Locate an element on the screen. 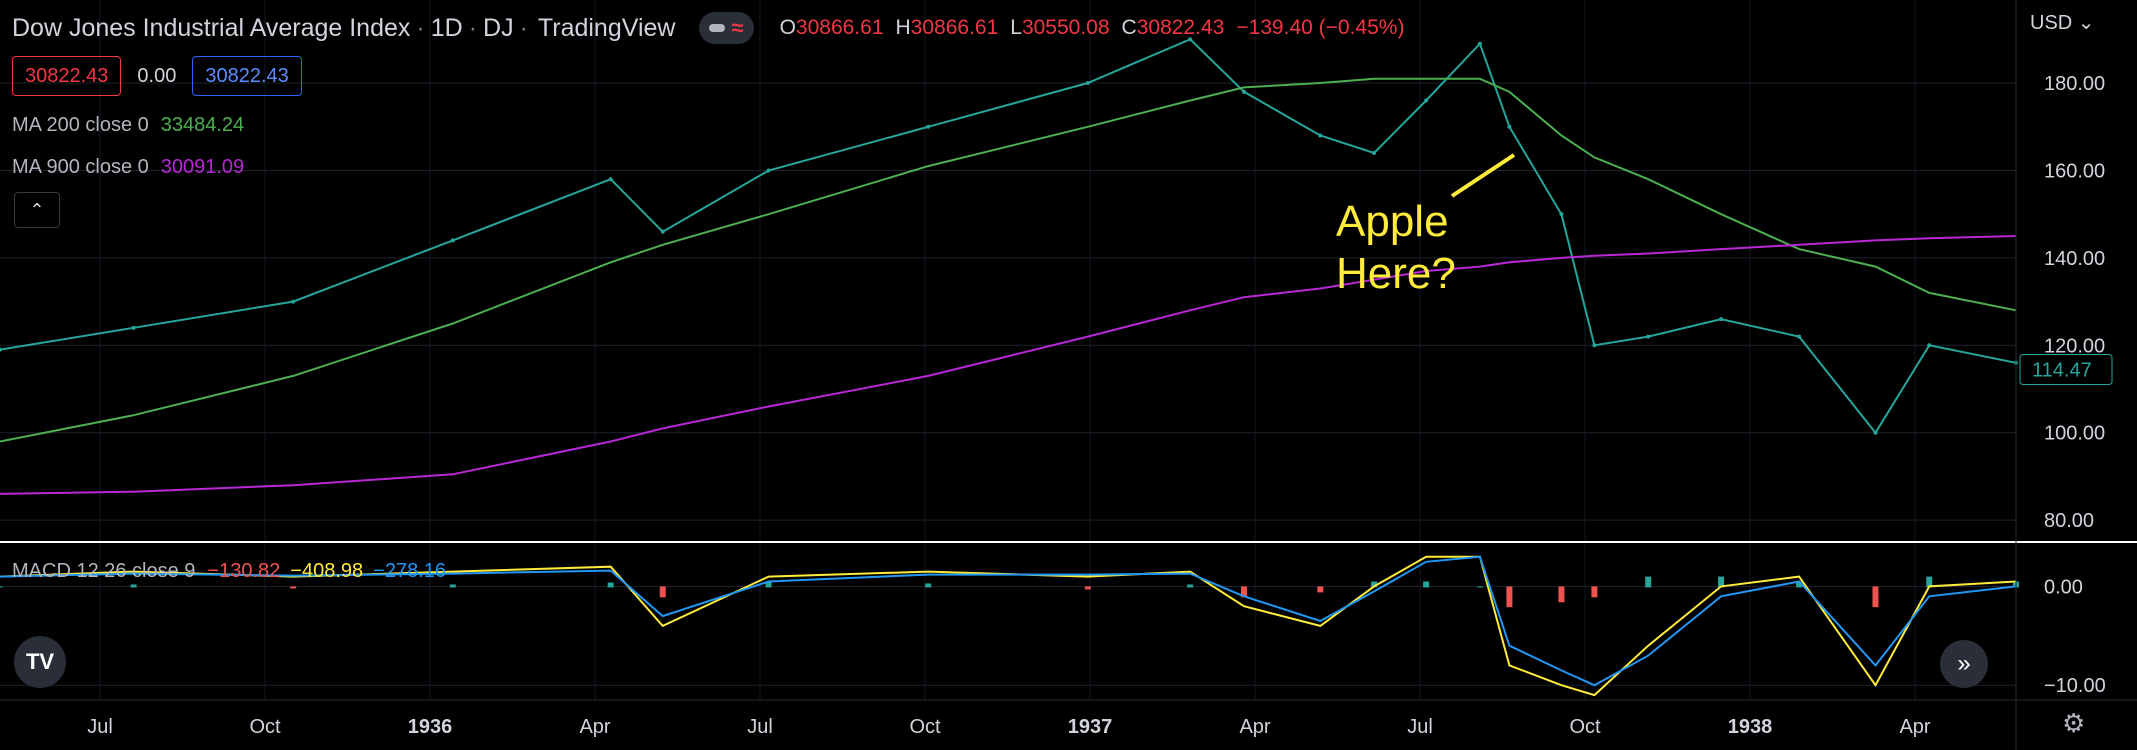 The width and height of the screenshot is (2137, 750). double-chevron-right-icon: » is located at coordinates (1964, 663).